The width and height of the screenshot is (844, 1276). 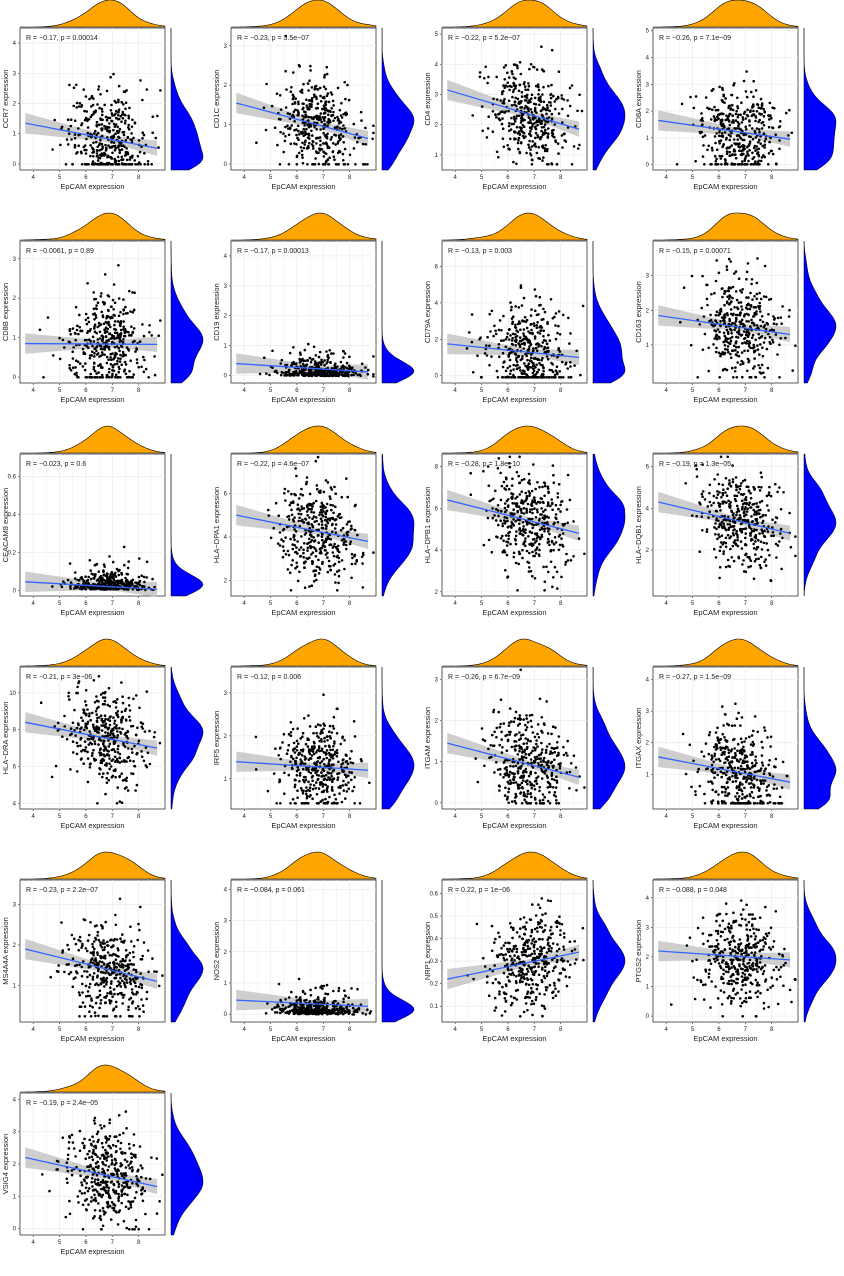 I want to click on y-tick-label: 5, so click(x=437, y=35).